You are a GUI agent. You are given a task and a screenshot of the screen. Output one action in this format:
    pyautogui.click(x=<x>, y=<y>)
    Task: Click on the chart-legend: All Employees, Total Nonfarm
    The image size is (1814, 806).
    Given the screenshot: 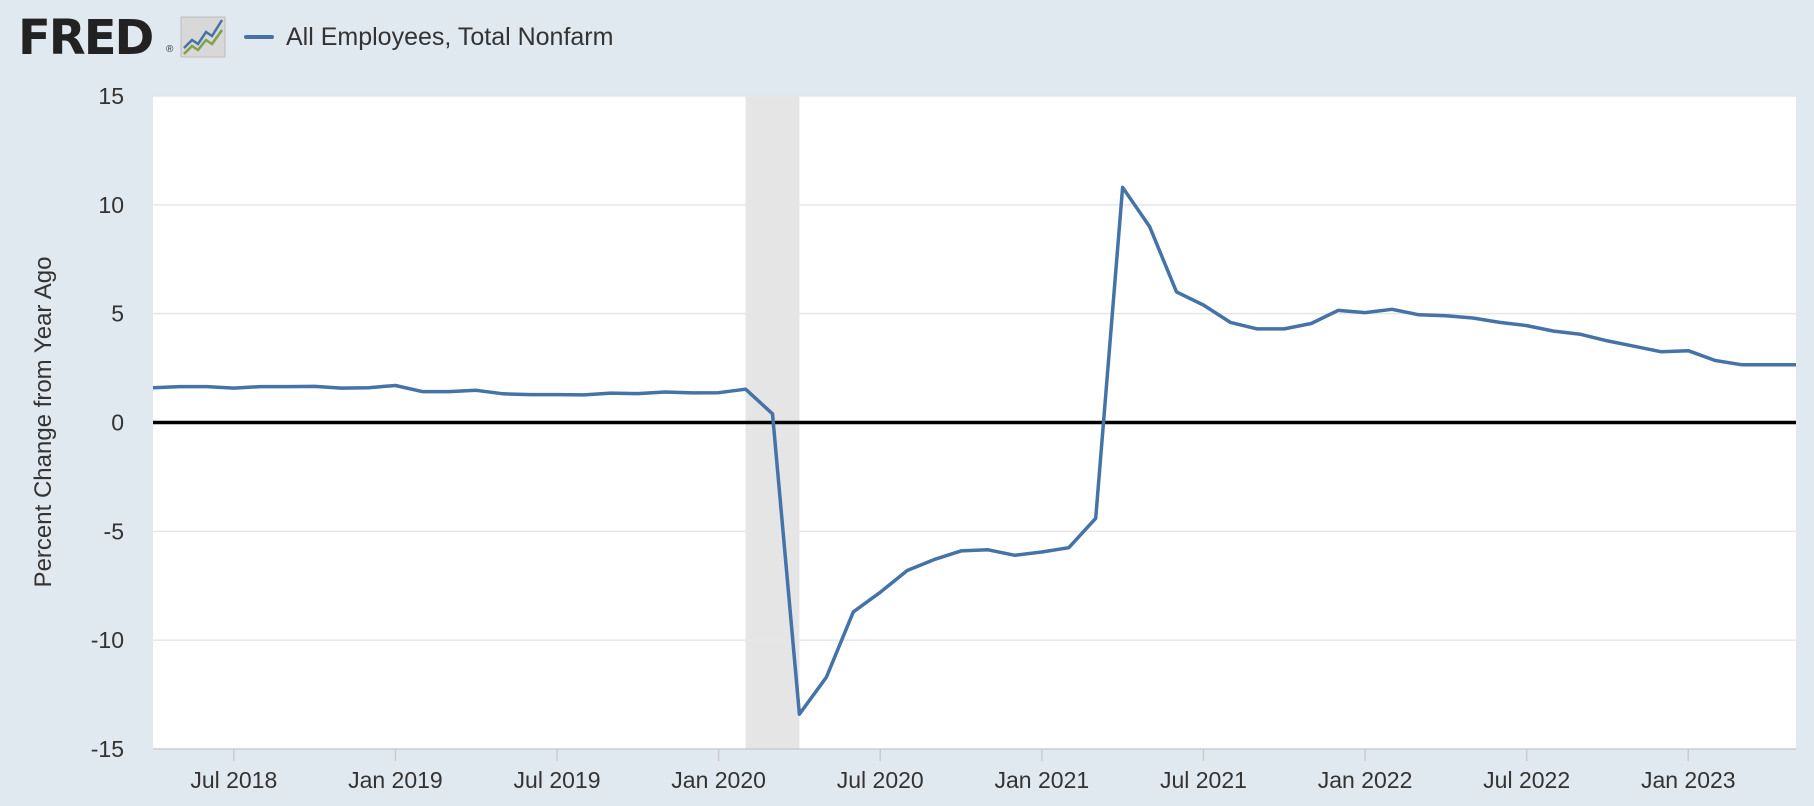 What is the action you would take?
    pyautogui.click(x=428, y=37)
    